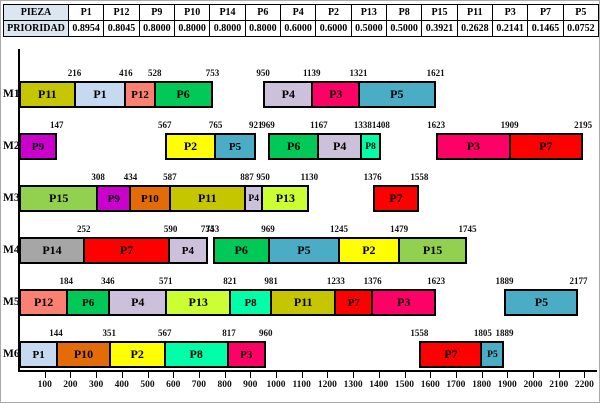  I want to click on time-label: 2177, so click(578, 281).